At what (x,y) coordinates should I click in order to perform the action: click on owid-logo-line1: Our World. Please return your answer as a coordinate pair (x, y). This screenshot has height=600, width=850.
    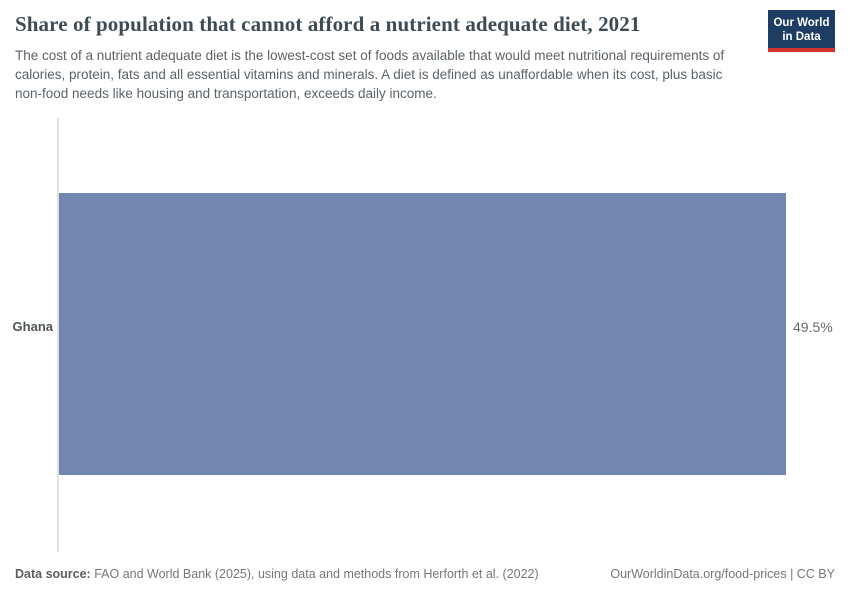
    Looking at the image, I should click on (801, 23).